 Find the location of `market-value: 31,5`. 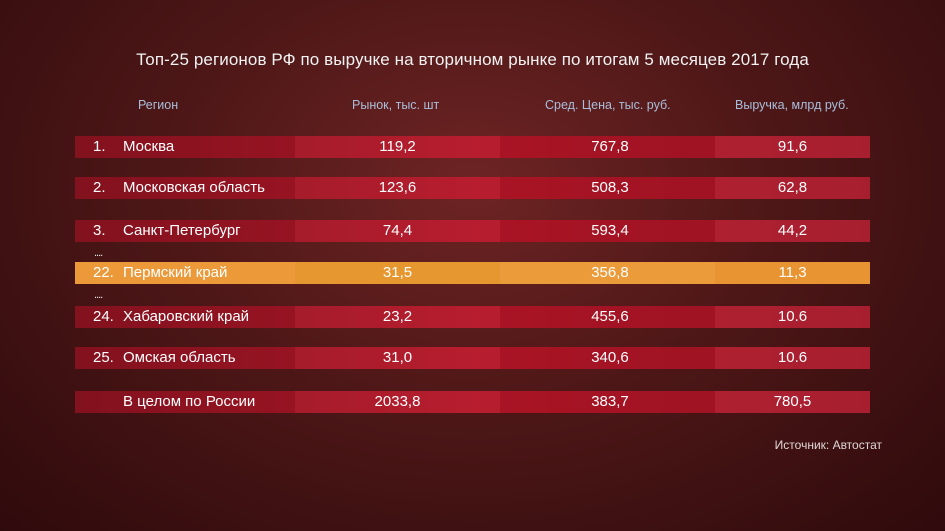

market-value: 31,5 is located at coordinates (397, 272).